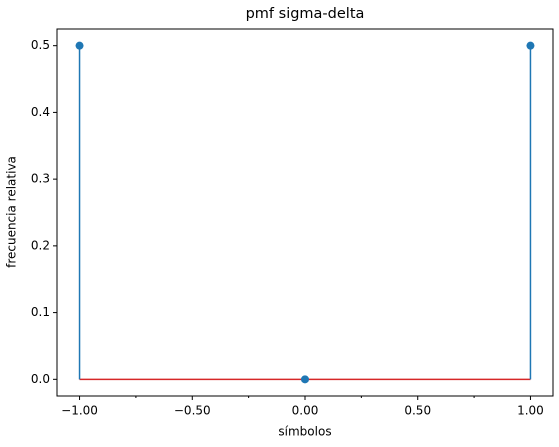 The height and width of the screenshot is (447, 559). I want to click on x-axis-label: símbolos, so click(304, 432).